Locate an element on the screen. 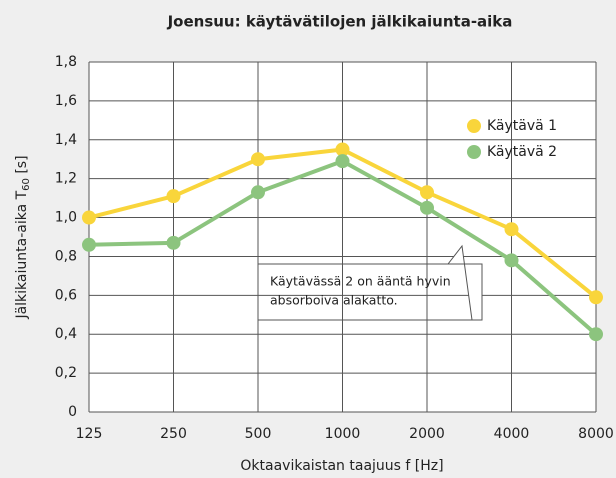  y-tick-label: 0,4 is located at coordinates (66, 334).